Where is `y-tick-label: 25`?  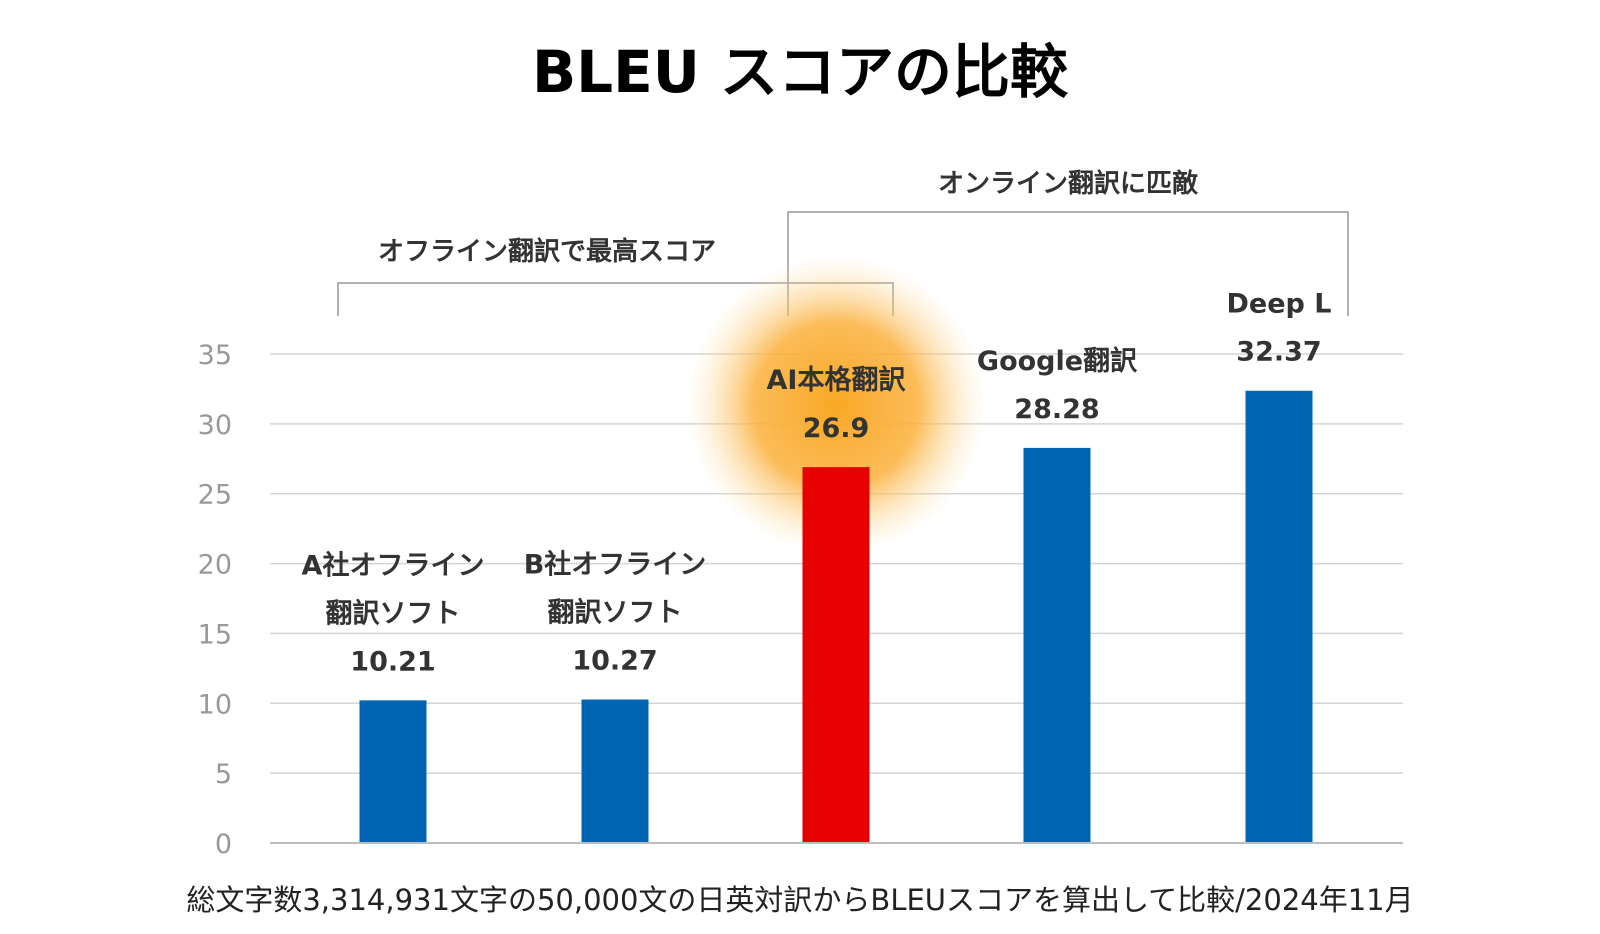 y-tick-label: 25 is located at coordinates (215, 495).